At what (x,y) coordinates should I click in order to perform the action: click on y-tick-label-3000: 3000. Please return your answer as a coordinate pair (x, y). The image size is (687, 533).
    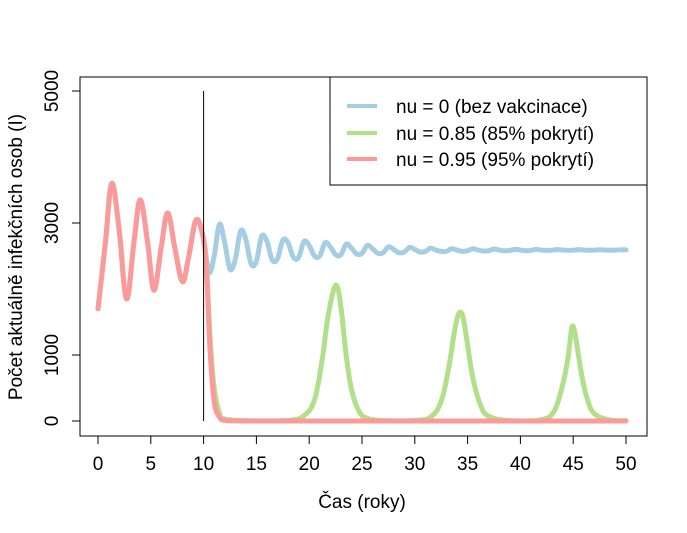
    Looking at the image, I should click on (52, 223).